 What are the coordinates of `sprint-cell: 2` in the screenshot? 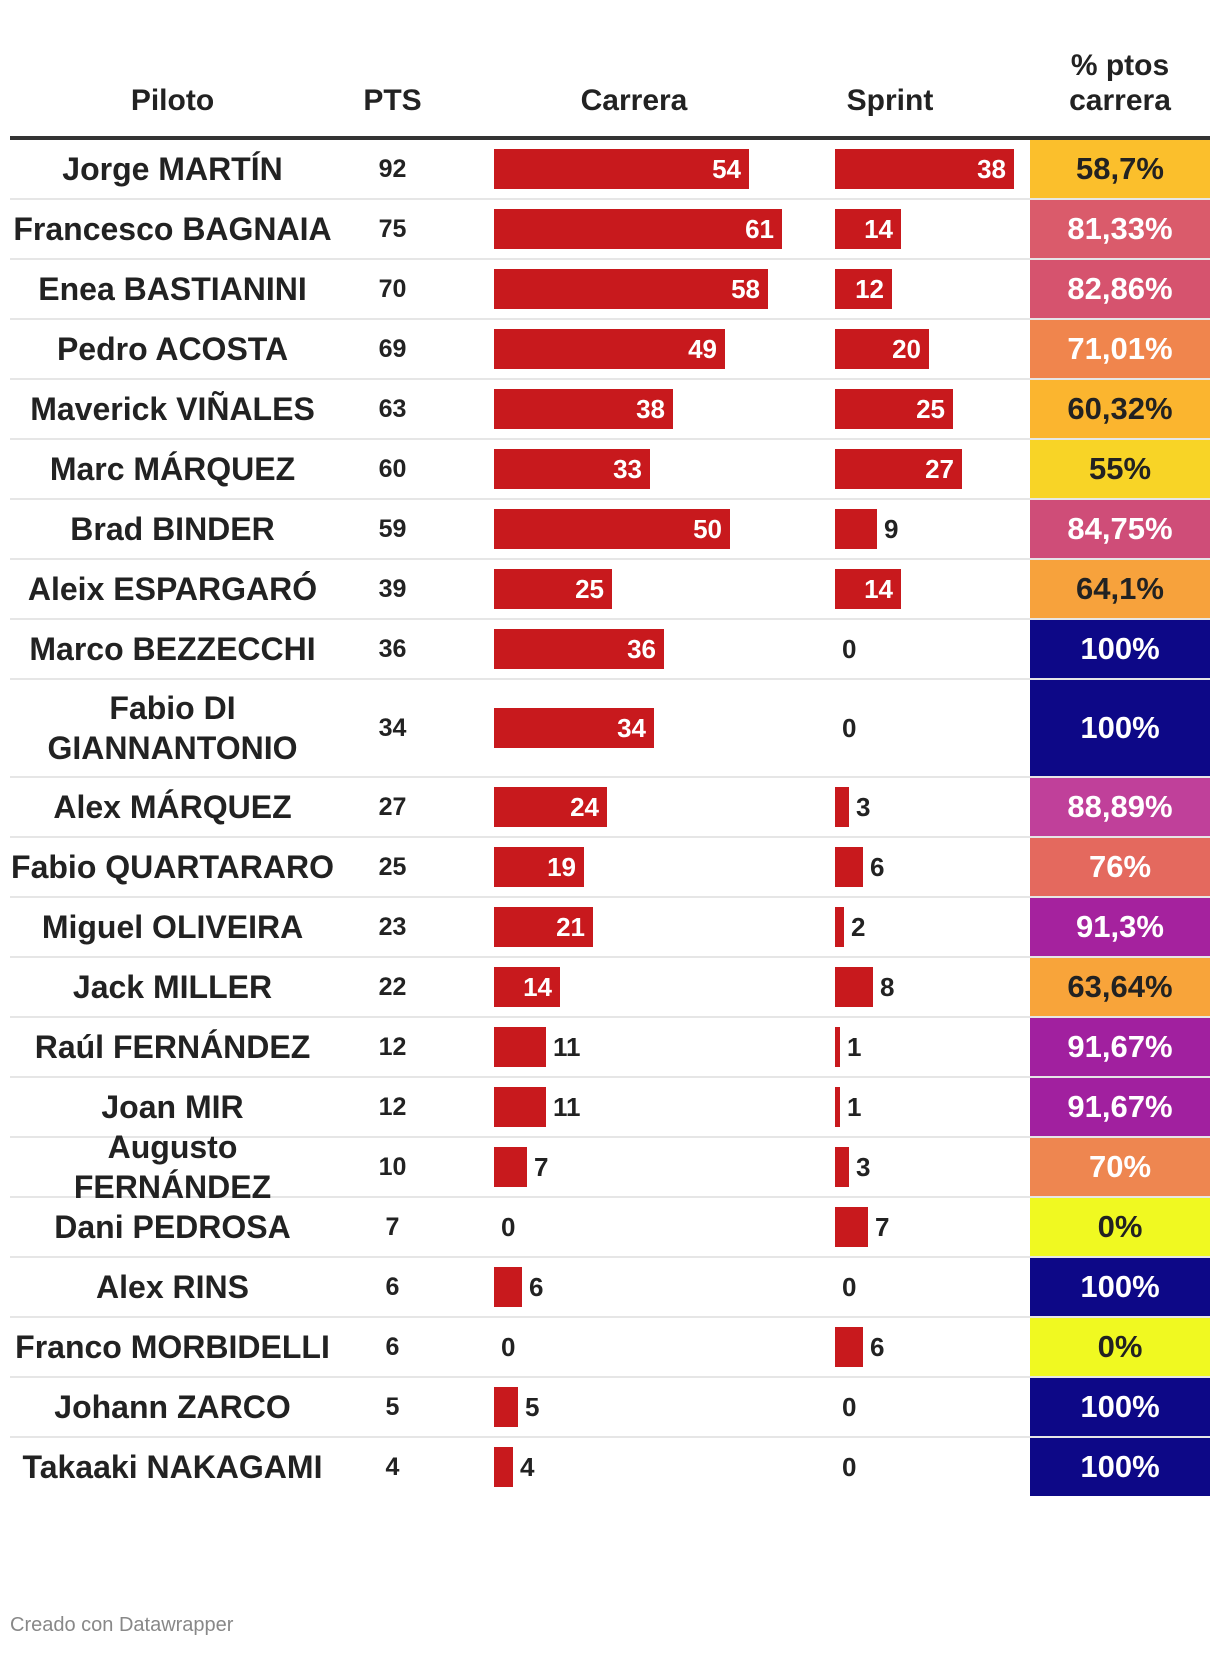 It's located at (925, 927).